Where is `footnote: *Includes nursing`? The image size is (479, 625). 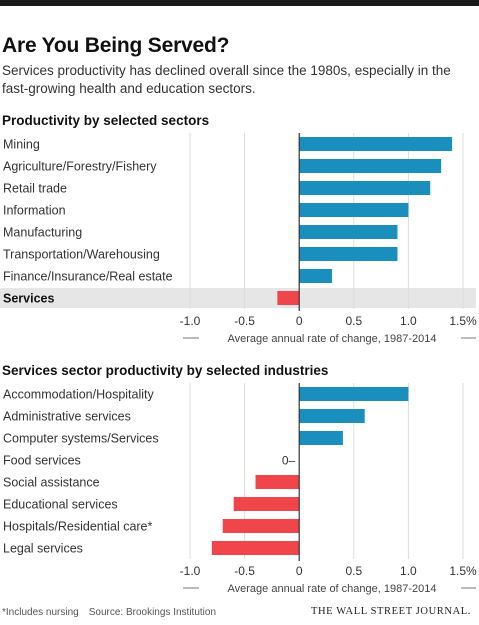
footnote: *Includes nursing is located at coordinates (40, 612).